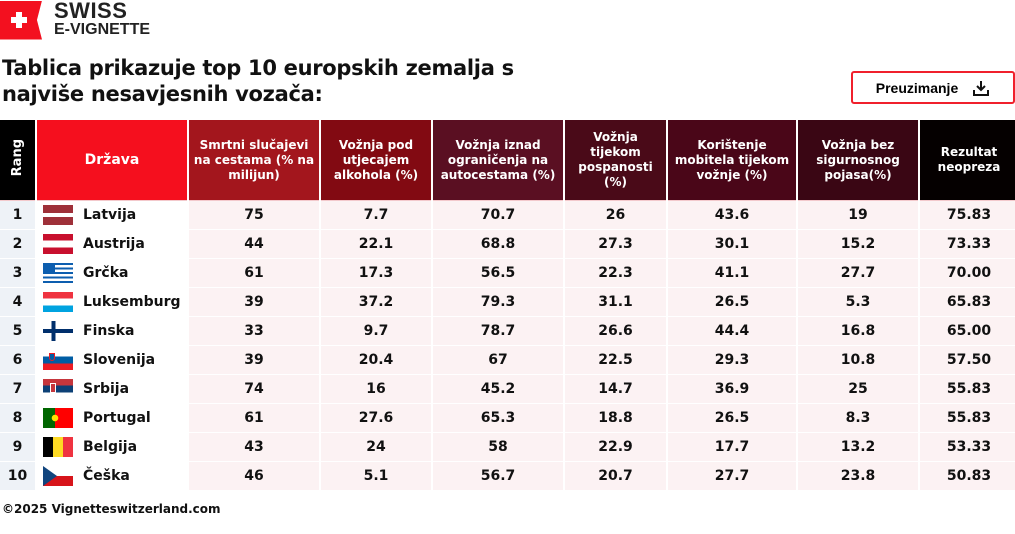 This screenshot has height=534, width=1015. What do you see at coordinates (498, 418) in the screenshot?
I see `value-cell: 65.3` at bounding box center [498, 418].